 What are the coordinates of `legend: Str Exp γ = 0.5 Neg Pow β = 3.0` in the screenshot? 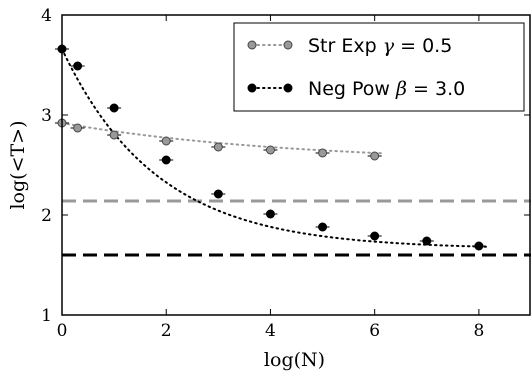 It's located at (379, 67).